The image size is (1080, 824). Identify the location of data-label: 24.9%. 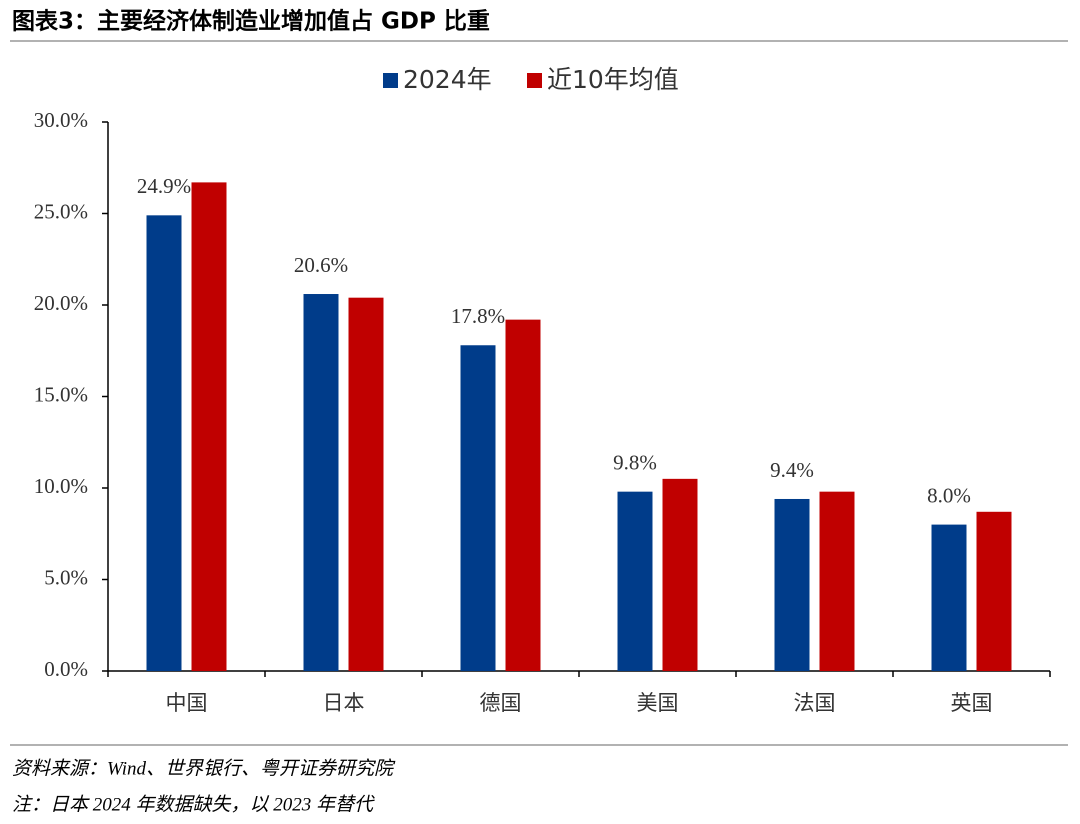
(164, 186).